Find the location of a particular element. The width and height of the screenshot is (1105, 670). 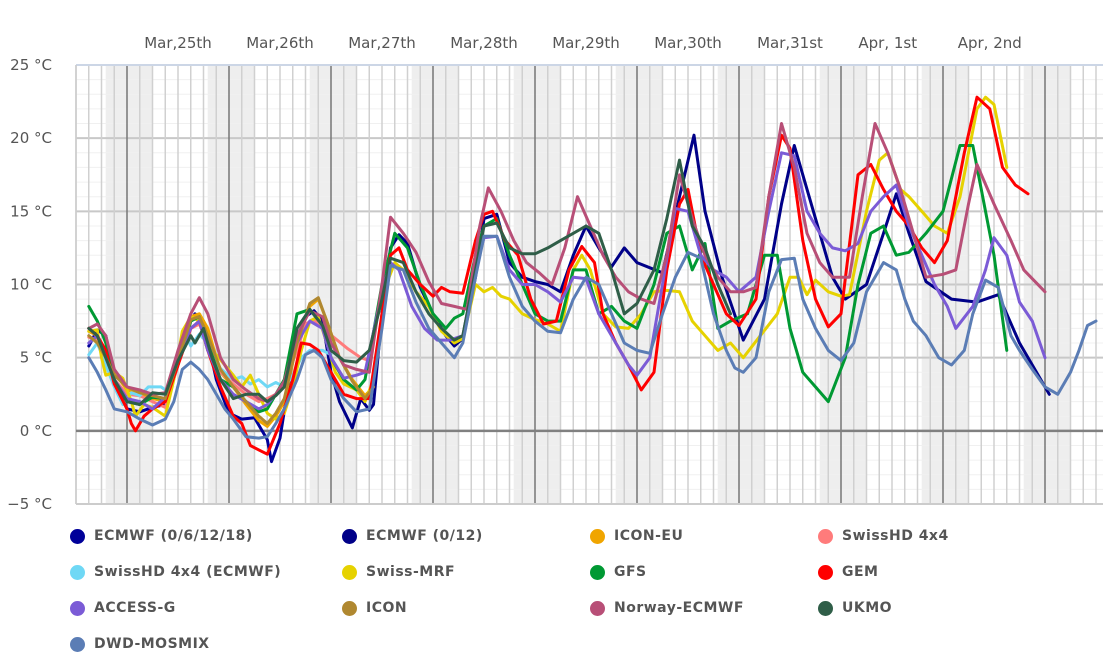

legend-label: UKMO is located at coordinates (867, 608).